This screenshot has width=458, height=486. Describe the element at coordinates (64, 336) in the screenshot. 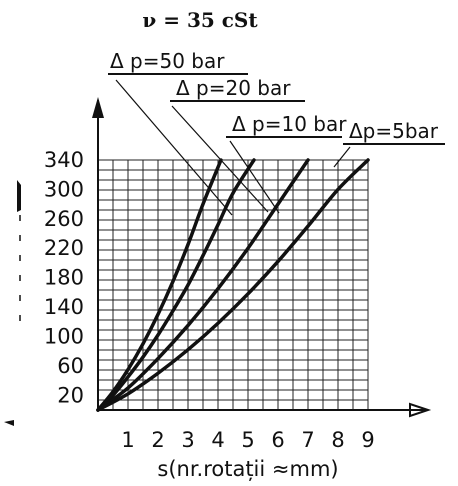

I see `y-tick-label: 100` at that location.